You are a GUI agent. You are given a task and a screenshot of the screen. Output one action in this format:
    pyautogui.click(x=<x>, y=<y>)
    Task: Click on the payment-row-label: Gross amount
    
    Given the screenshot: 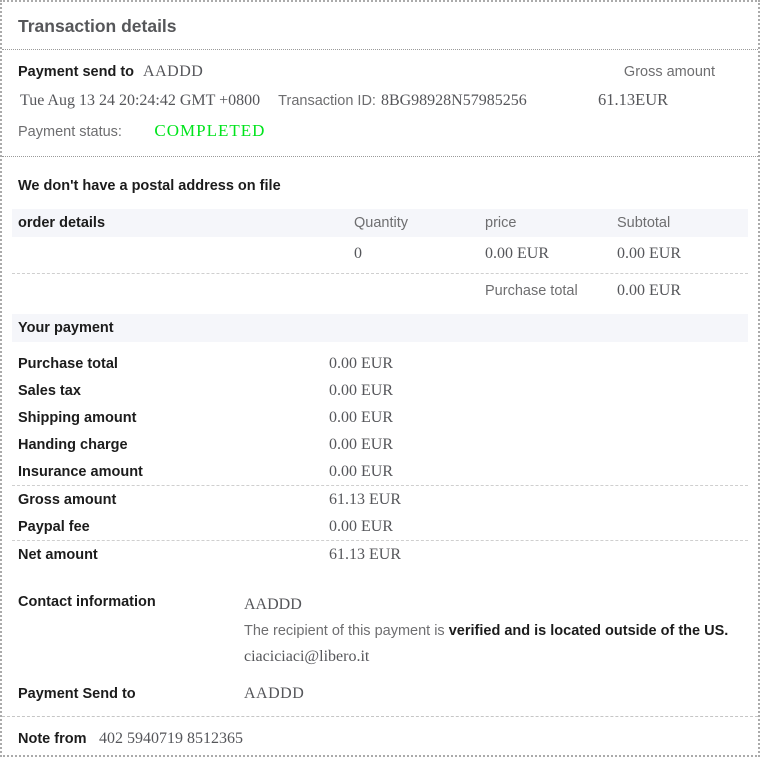 What is the action you would take?
    pyautogui.click(x=67, y=499)
    